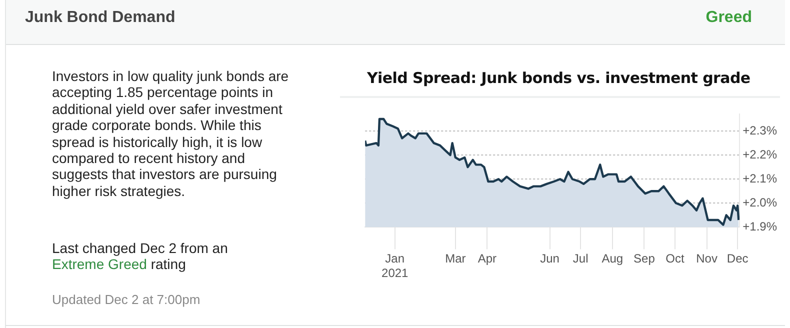 This screenshot has width=790, height=328. Describe the element at coordinates (487, 259) in the screenshot. I see `x-tick-label: Apr` at that location.